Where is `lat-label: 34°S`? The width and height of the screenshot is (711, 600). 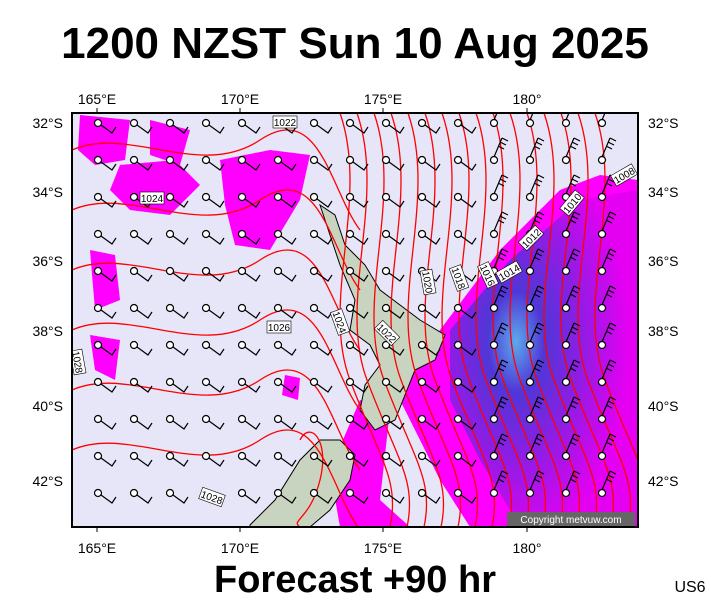
lat-label: 34°S is located at coordinates (47, 192).